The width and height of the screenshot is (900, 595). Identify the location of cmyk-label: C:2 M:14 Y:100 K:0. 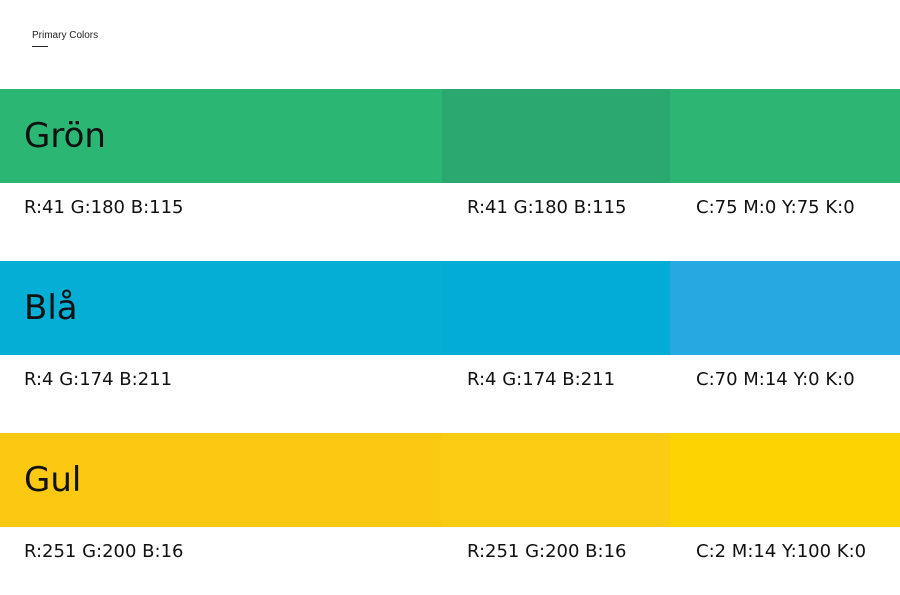
(781, 551).